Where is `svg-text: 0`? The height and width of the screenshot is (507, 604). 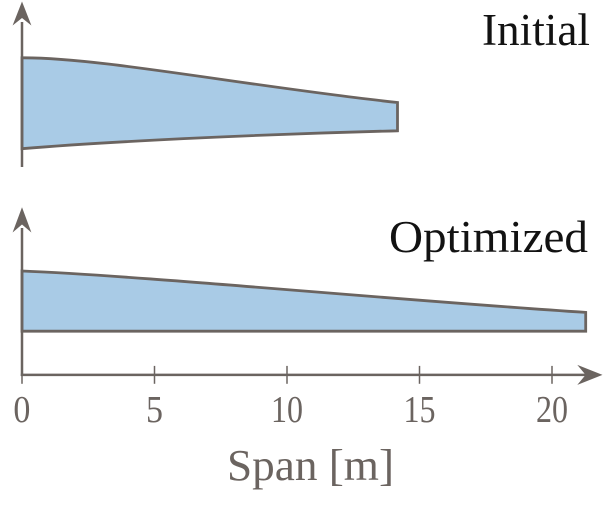
svg-text: 0 is located at coordinates (21, 410).